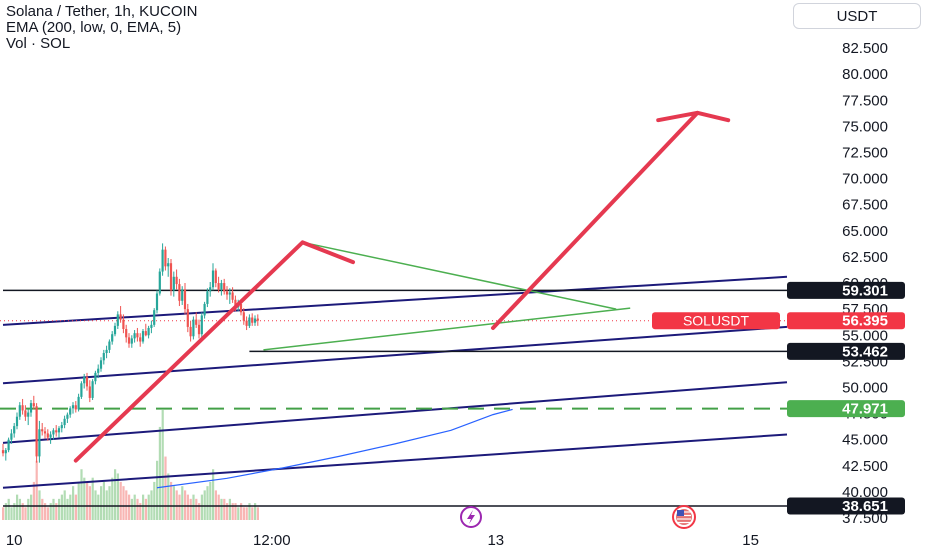  I want to click on dividend-event-icon, so click(471, 517).